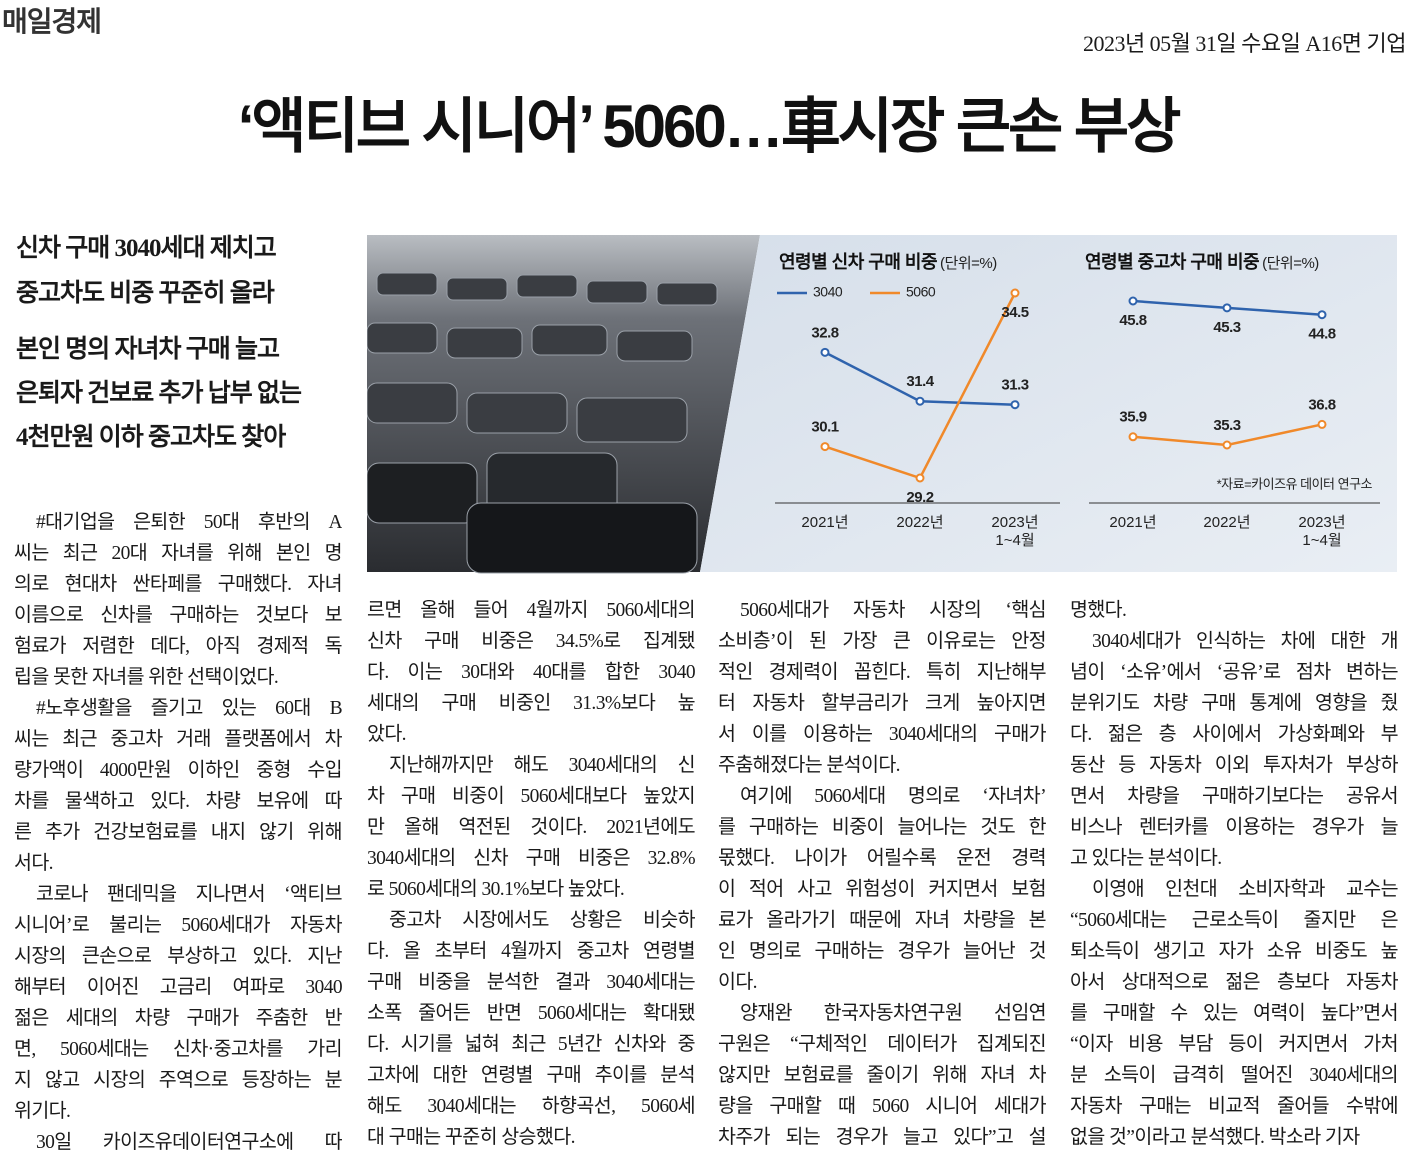 This screenshot has height=1162, width=1416. Describe the element at coordinates (146, 271) in the screenshot. I see `subhead-group: 신차 구매 3040세대 제치고 중고차도 비중 꾸준히 올라` at that location.